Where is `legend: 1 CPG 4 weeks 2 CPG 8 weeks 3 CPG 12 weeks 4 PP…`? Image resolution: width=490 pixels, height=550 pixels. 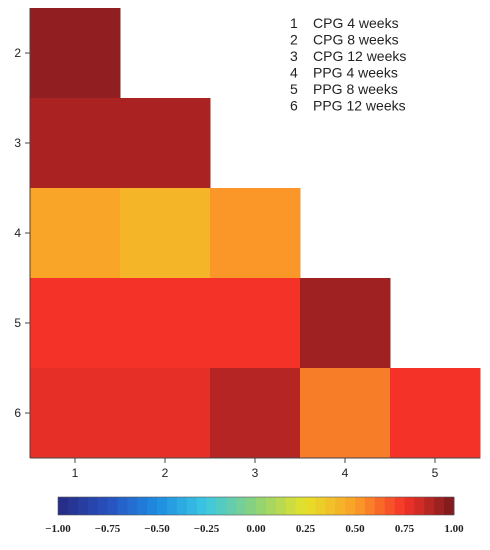
legend: 1 CPG 4 weeks 2 CPG 8 weeks 3 CPG 12 weeks 4 PP… is located at coordinates (348, 64).